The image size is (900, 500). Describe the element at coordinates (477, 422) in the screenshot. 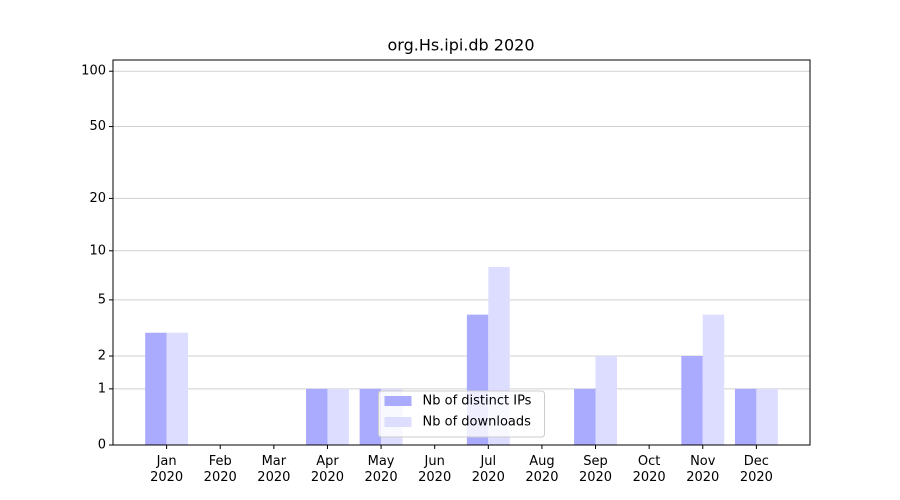

I see `legend-label: Nb of downloads` at that location.